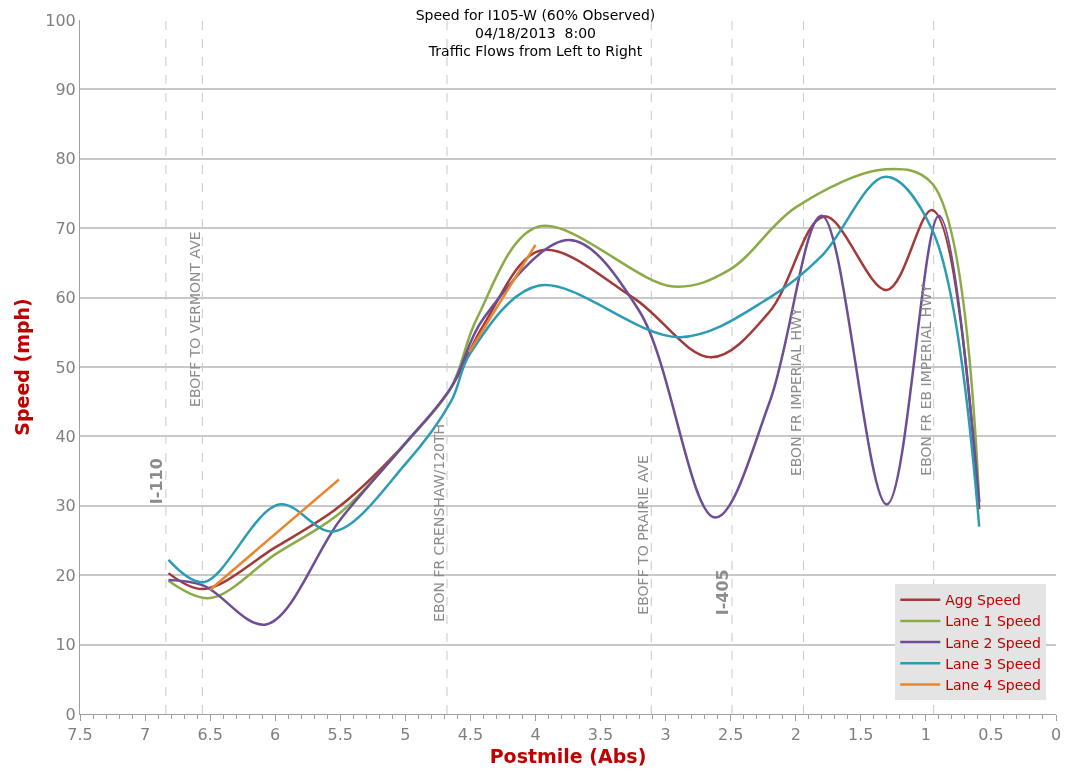 The image size is (1071, 784). What do you see at coordinates (642, 535) in the screenshot?
I see `ref-line-label: EBOFF TO PRAIRIE AVE` at bounding box center [642, 535].